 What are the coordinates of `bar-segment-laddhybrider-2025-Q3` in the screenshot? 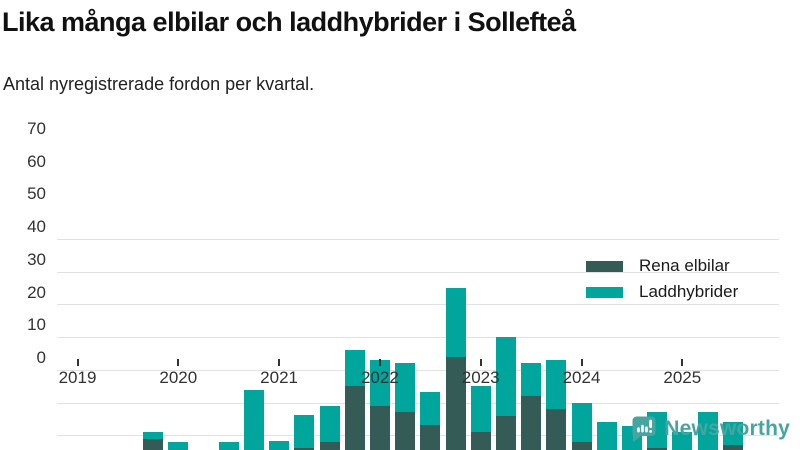 It's located at (732, 433).